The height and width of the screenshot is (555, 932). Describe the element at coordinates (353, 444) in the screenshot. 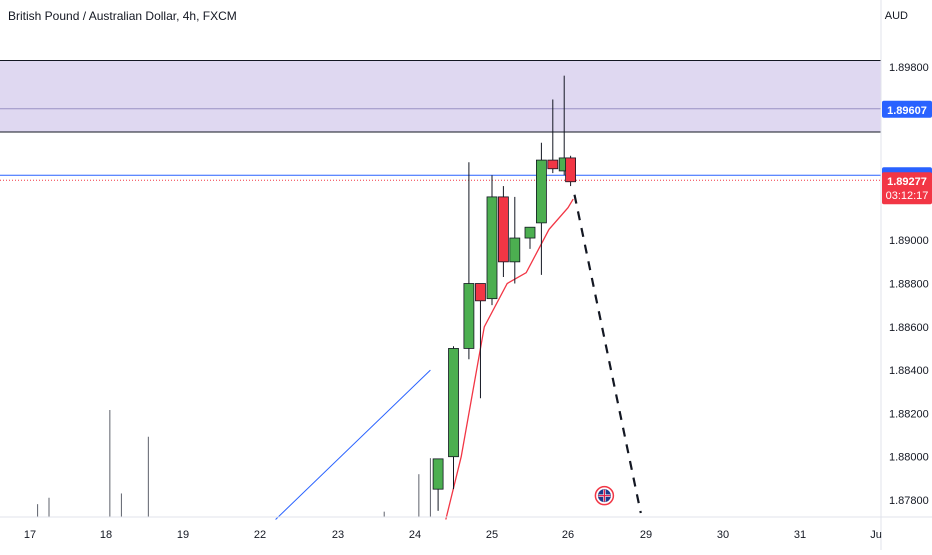

I see `trendline` at that location.